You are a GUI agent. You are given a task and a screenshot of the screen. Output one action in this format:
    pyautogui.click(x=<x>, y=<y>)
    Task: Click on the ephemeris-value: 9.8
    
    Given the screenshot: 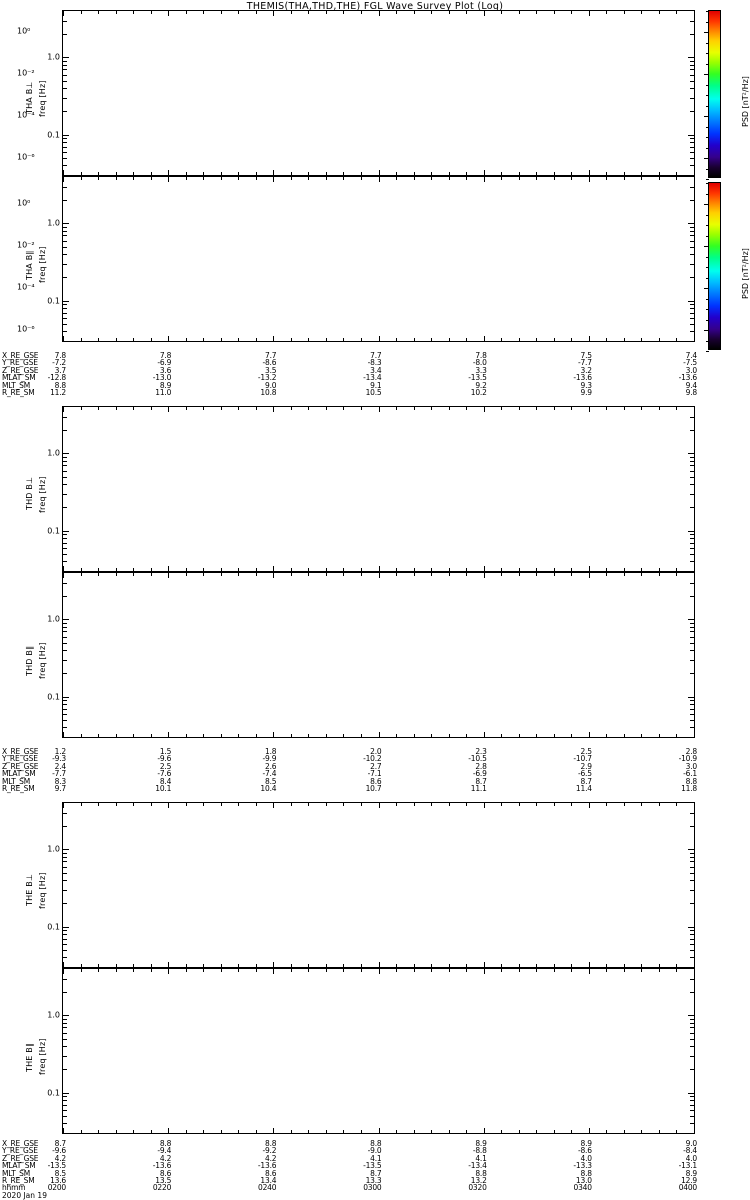 What is the action you would take?
    pyautogui.click(x=691, y=392)
    